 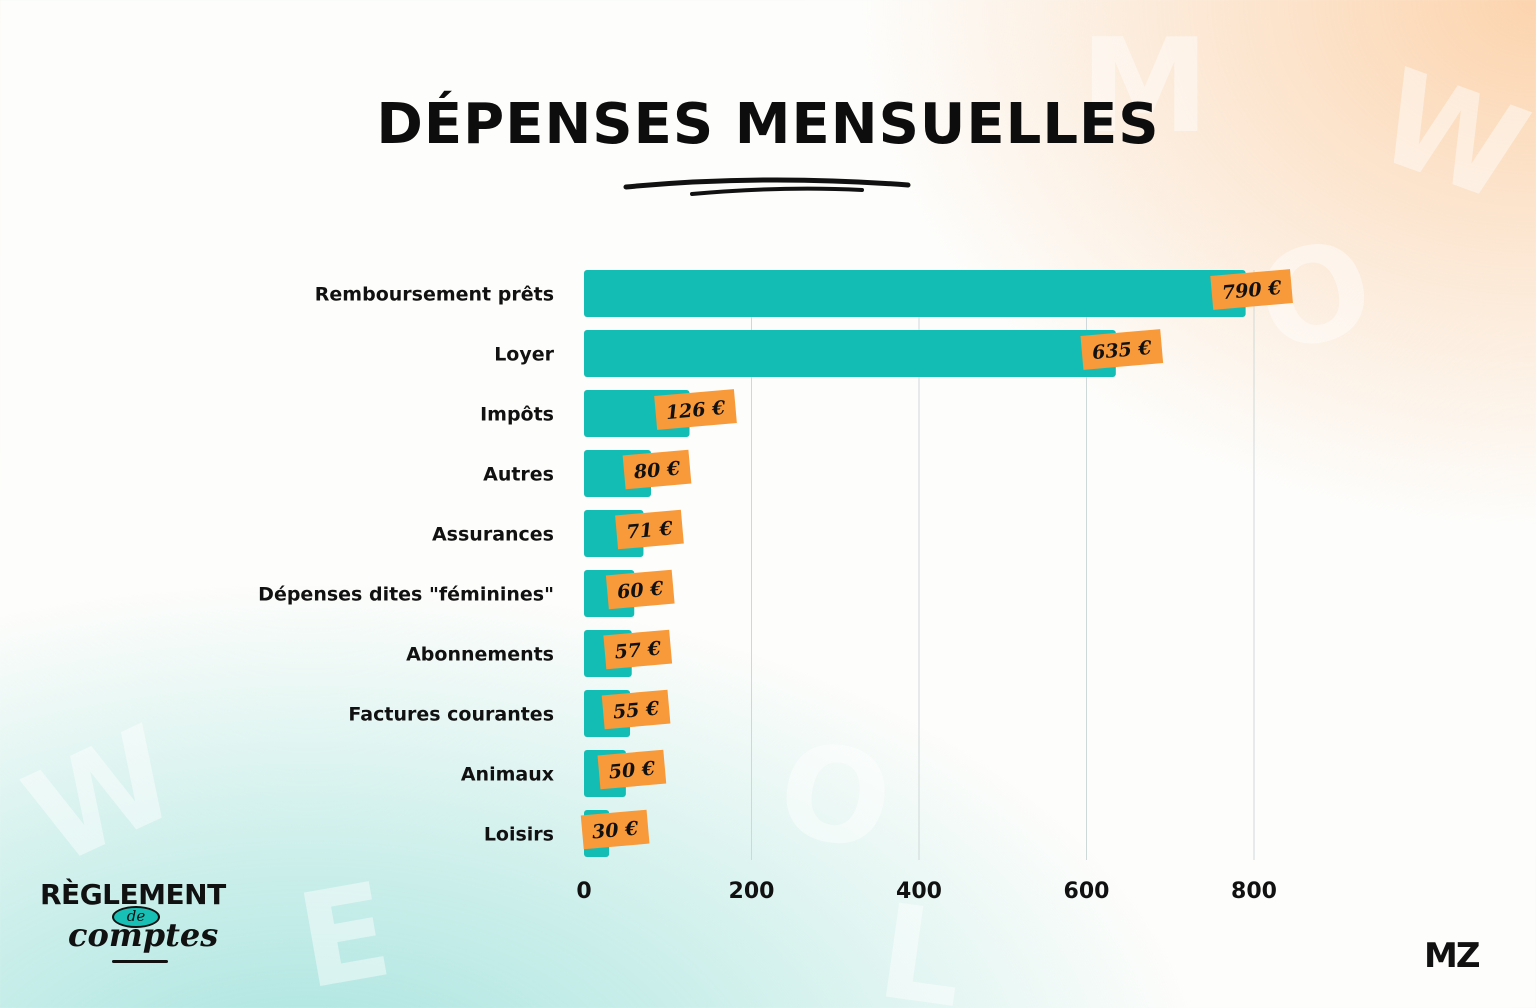 What do you see at coordinates (1254, 891) in the screenshot?
I see `x-tick-label: 800` at bounding box center [1254, 891].